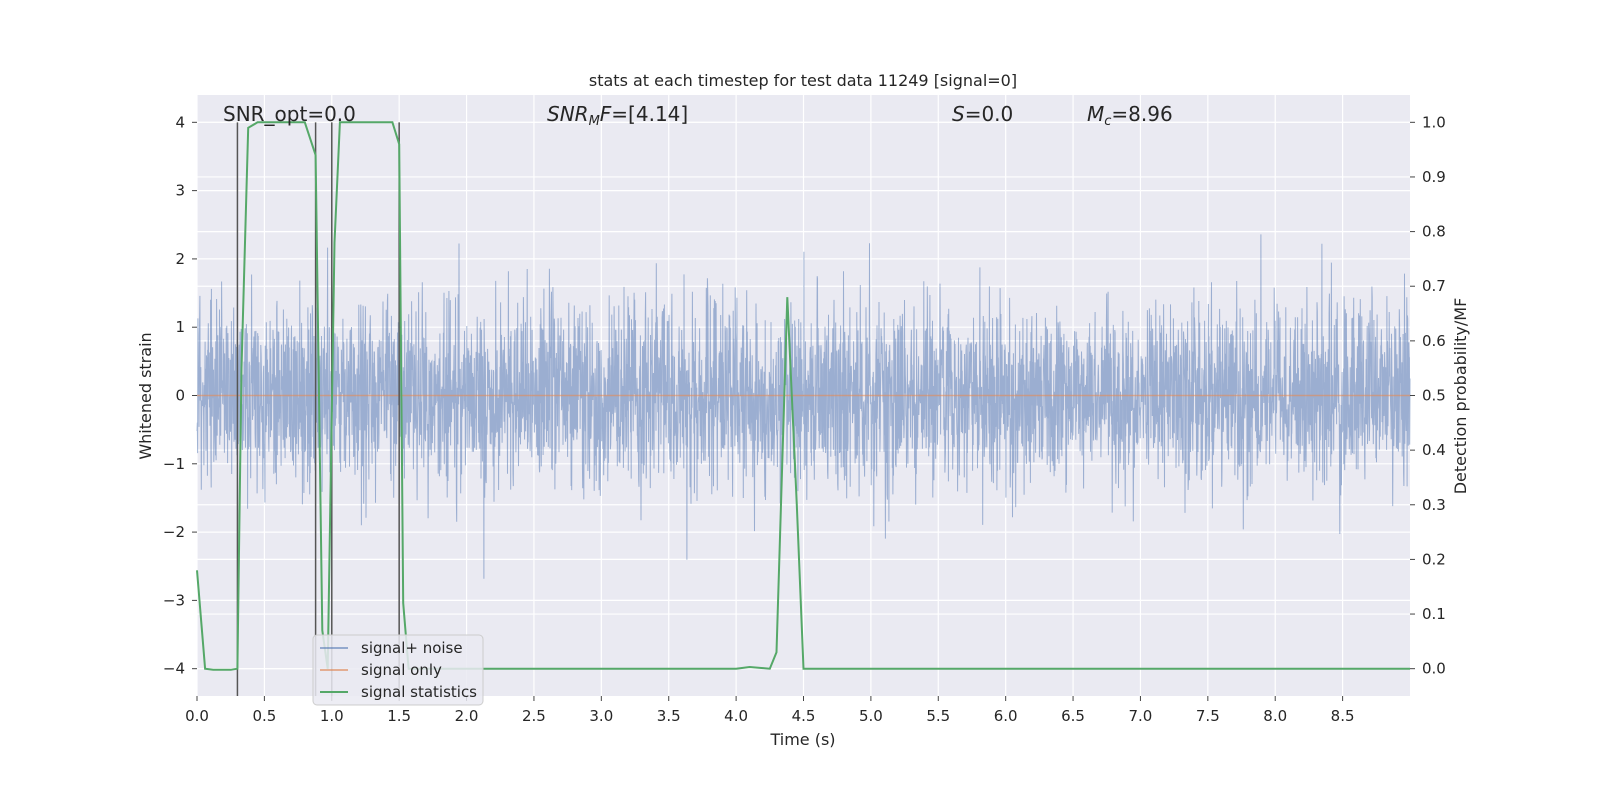 Image resolution: width=1600 pixels, height=800 pixels. Describe the element at coordinates (1434, 122) in the screenshot. I see `y-right-tick-label: 1.0` at that location.